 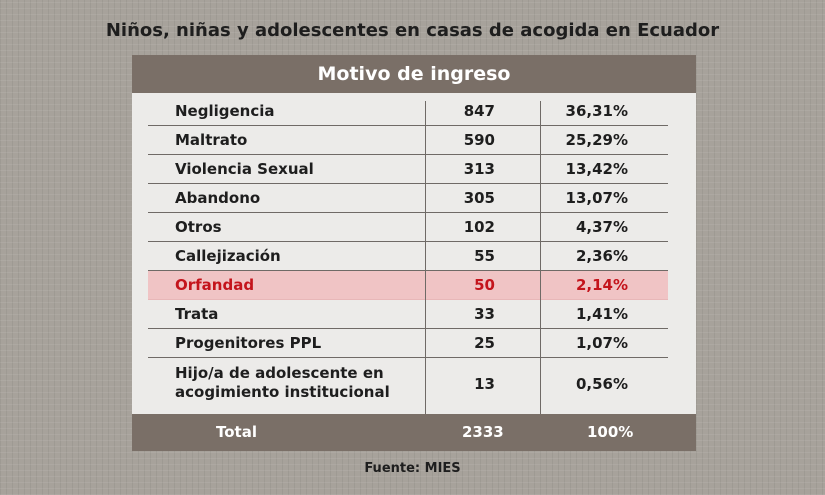 What do you see at coordinates (601, 384) in the screenshot?
I see `row-percent: 0,56%` at bounding box center [601, 384].